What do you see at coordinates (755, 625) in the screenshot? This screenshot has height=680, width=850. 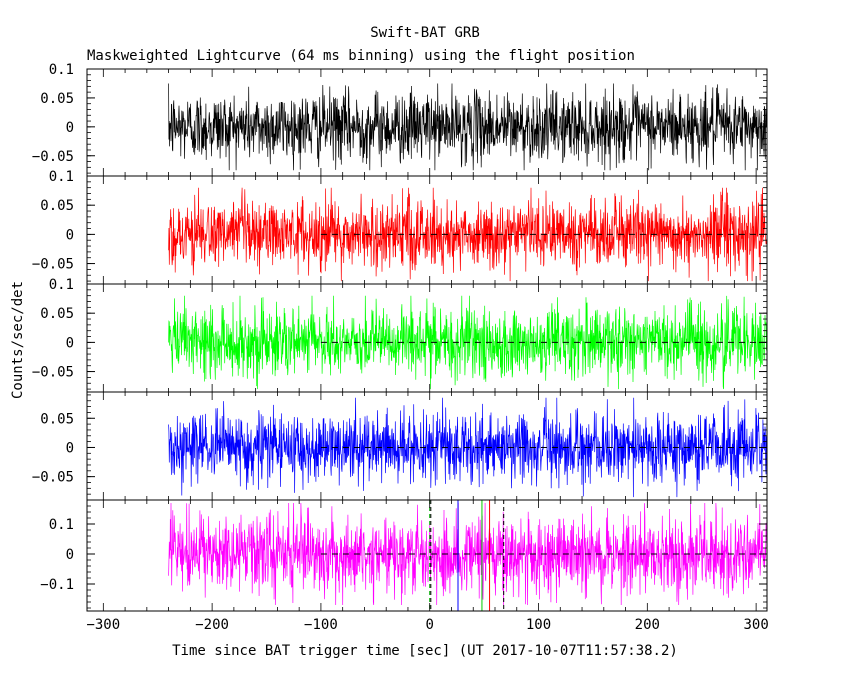 I see `x-tick-label: 300` at bounding box center [755, 625].